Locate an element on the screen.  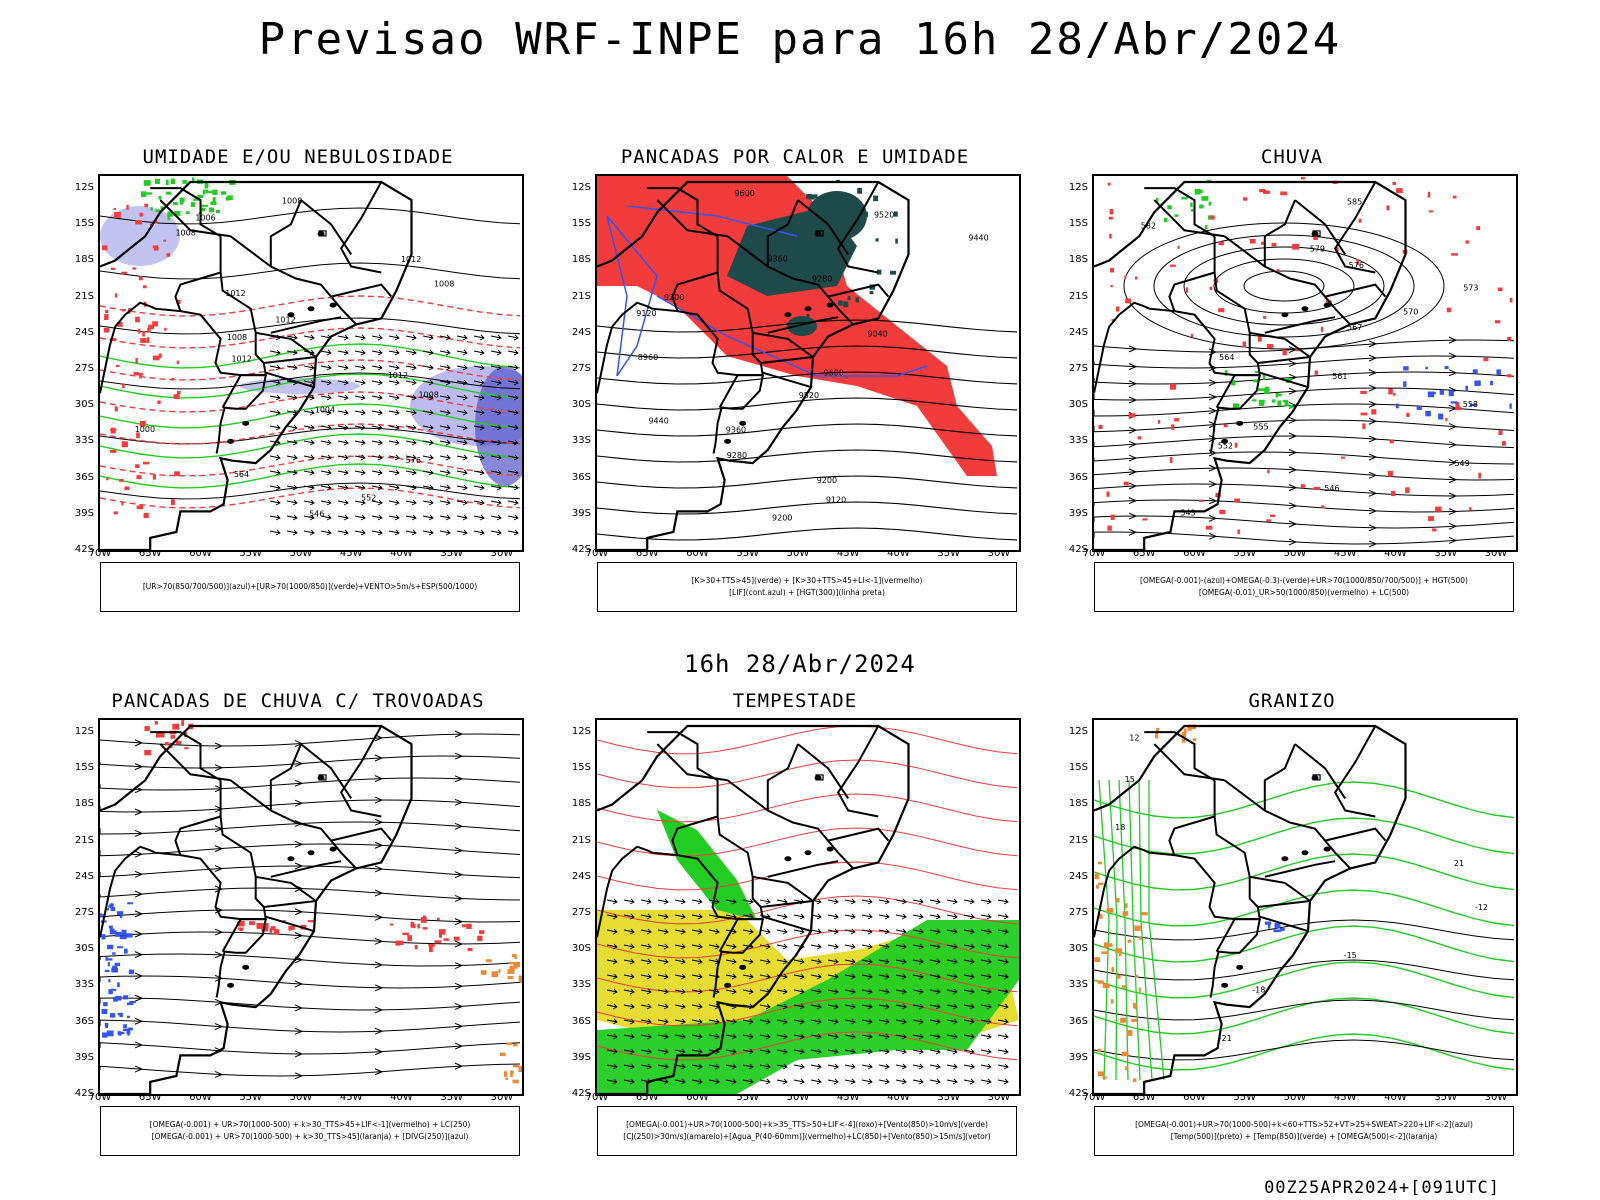
rain-cell-green is located at coordinates (1197, 191).